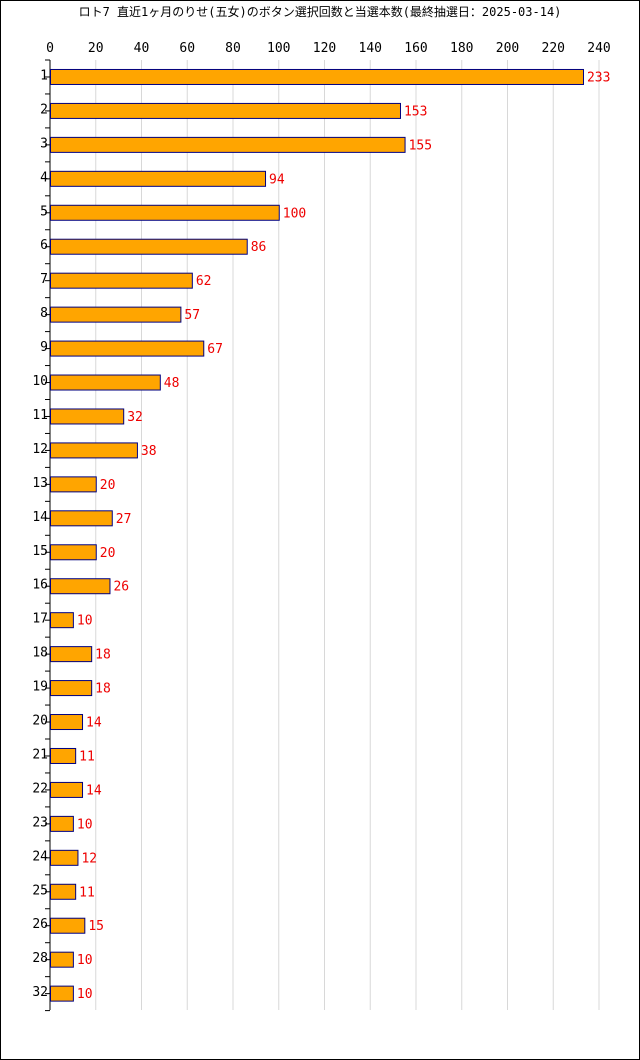 Image resolution: width=640 pixels, height=1060 pixels. I want to click on value-label: 27, so click(124, 519).